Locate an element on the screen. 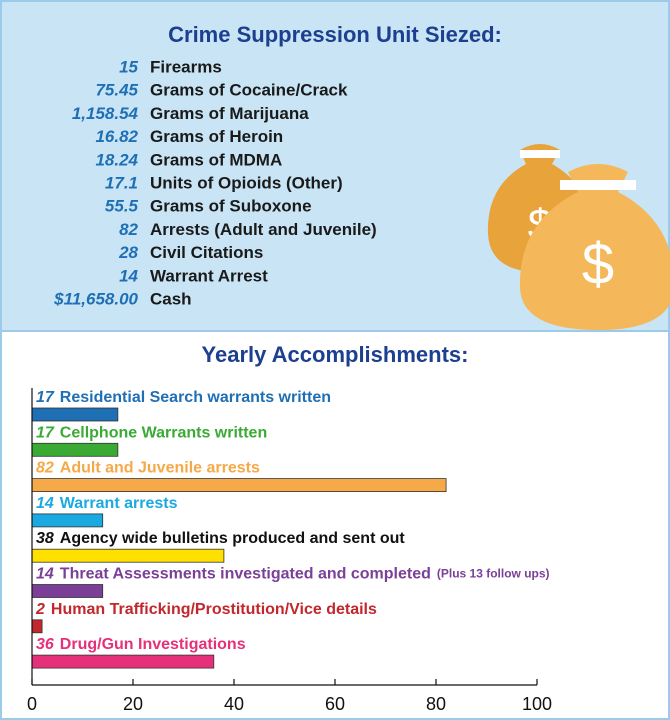 The width and height of the screenshot is (670, 720). bar-label: 14 Warrant arrests is located at coordinates (107, 503).